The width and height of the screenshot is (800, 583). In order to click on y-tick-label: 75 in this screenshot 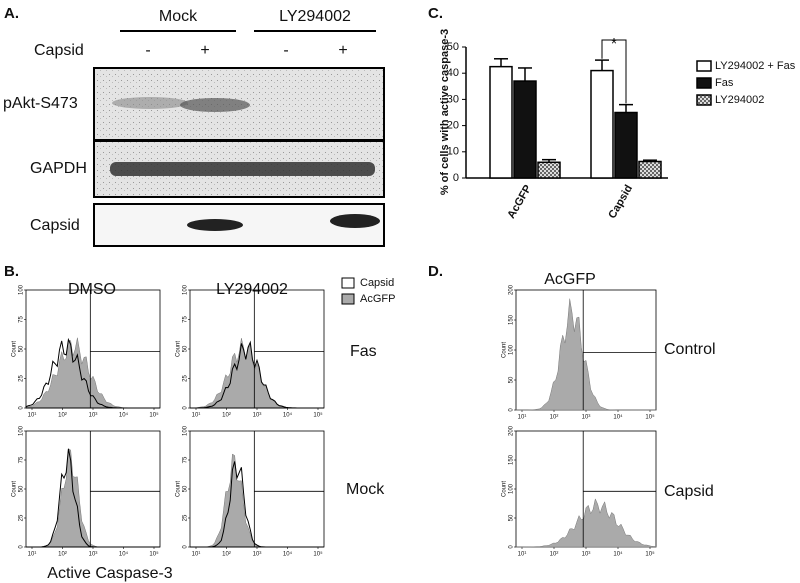, I will do `click(186, 319)`.